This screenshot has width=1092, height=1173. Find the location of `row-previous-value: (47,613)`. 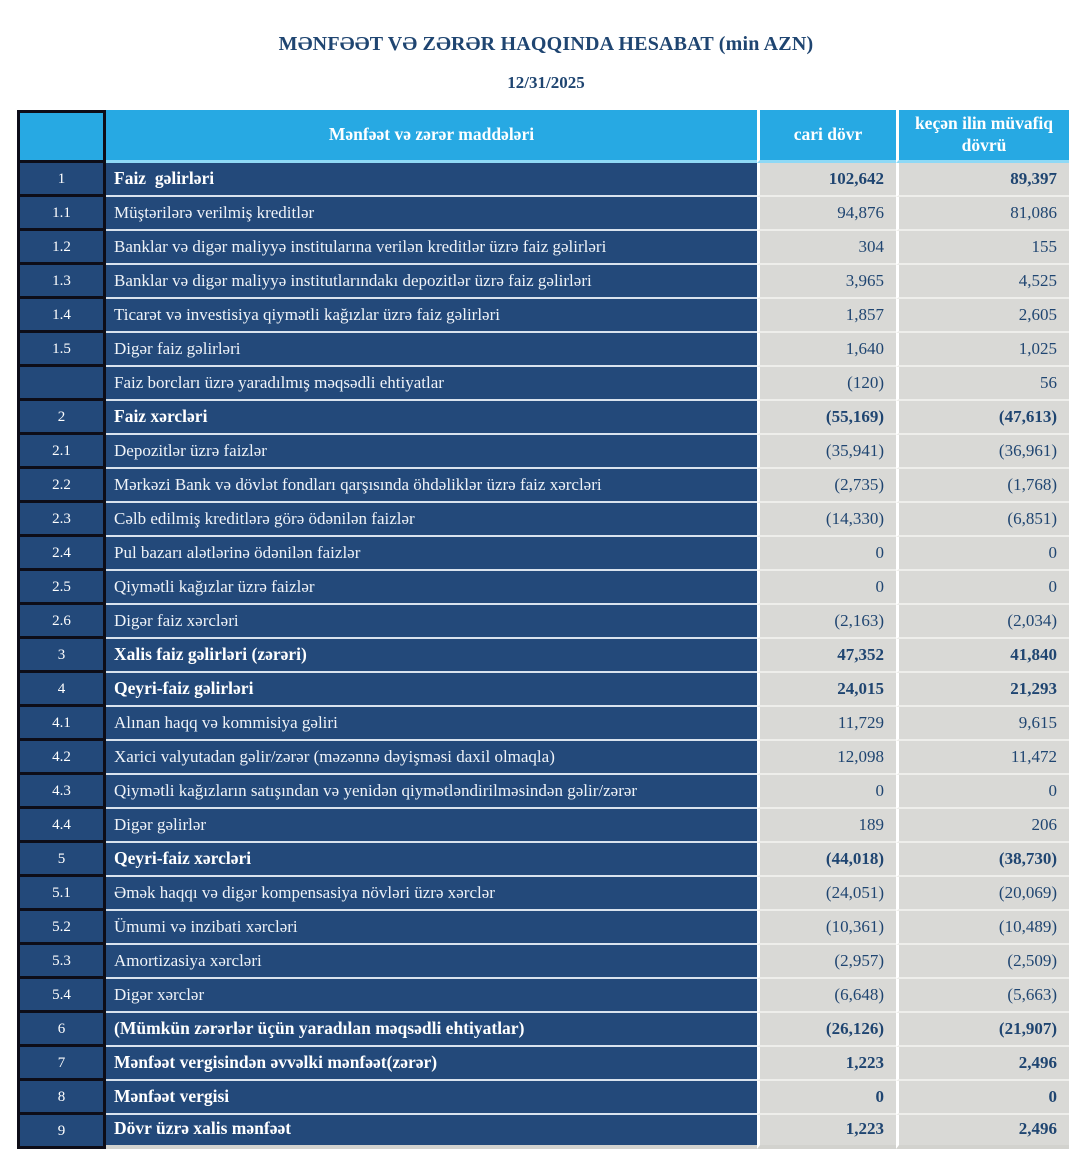

row-previous-value: (47,613) is located at coordinates (982, 418).